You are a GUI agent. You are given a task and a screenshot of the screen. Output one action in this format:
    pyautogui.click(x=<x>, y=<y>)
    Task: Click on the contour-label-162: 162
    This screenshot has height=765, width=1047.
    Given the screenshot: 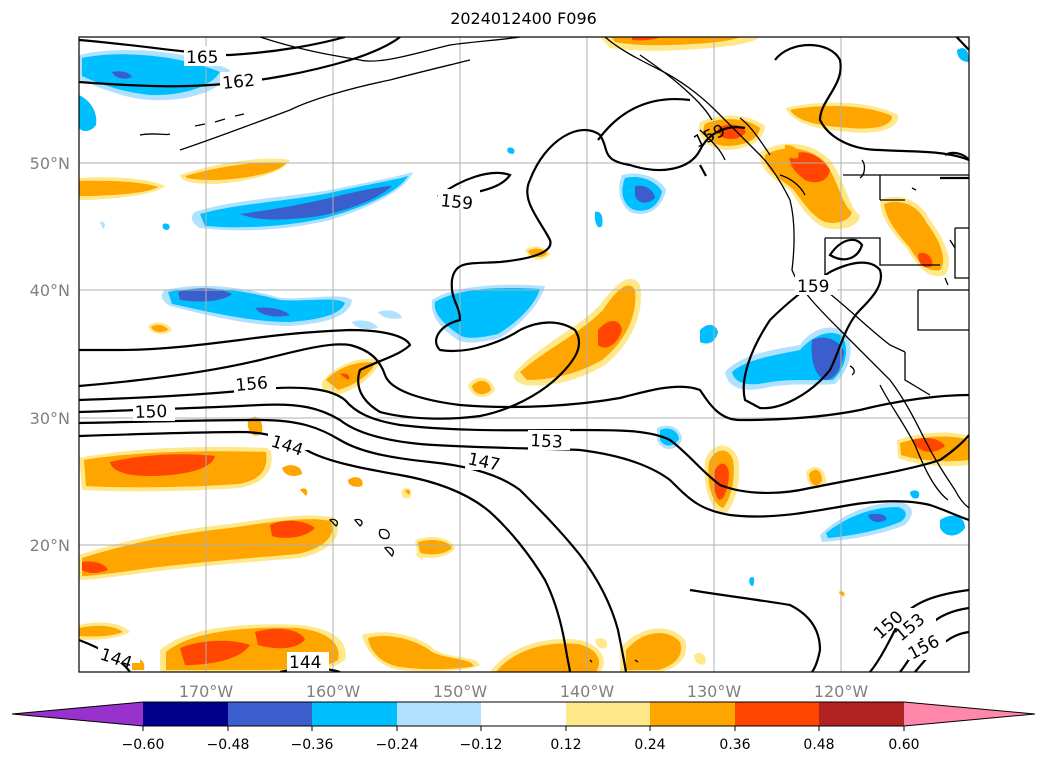 What is the action you would take?
    pyautogui.click(x=238, y=82)
    